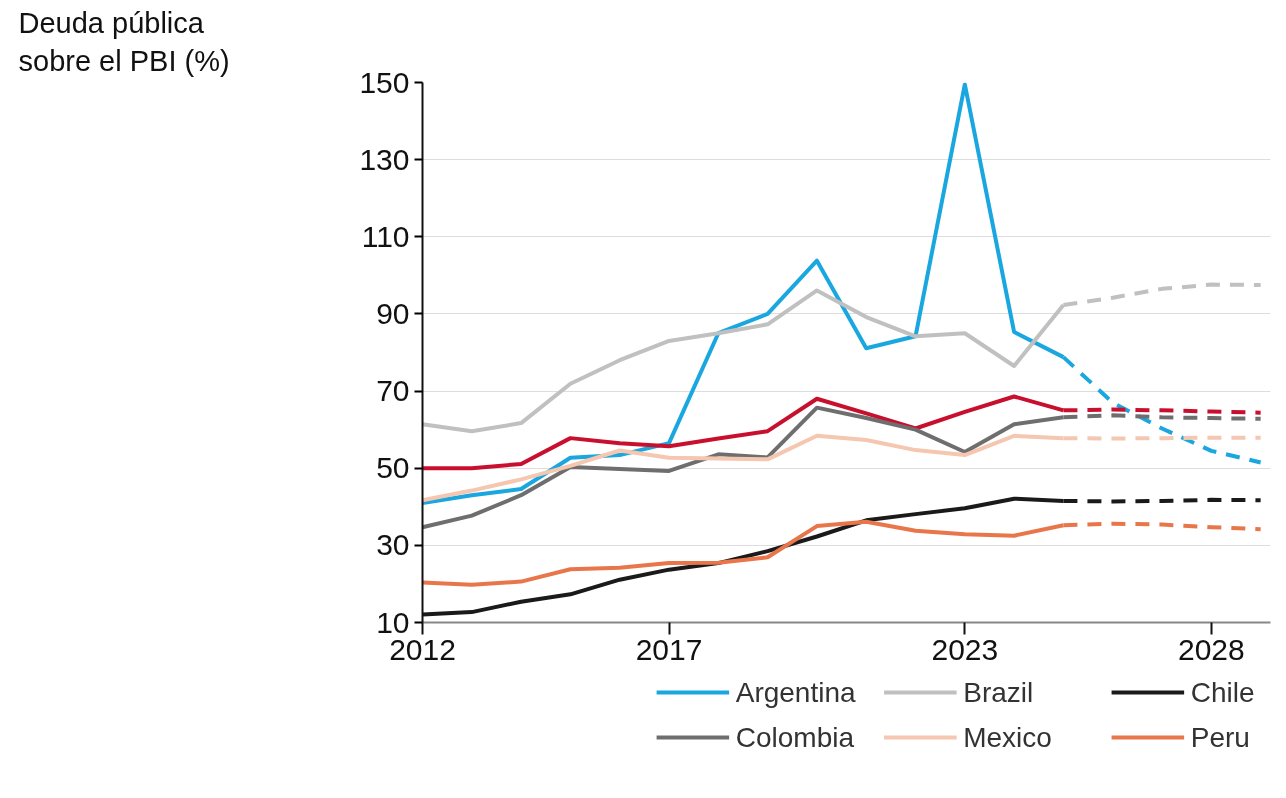  What do you see at coordinates (1222, 692) in the screenshot?
I see `legend-label: Chile` at bounding box center [1222, 692].